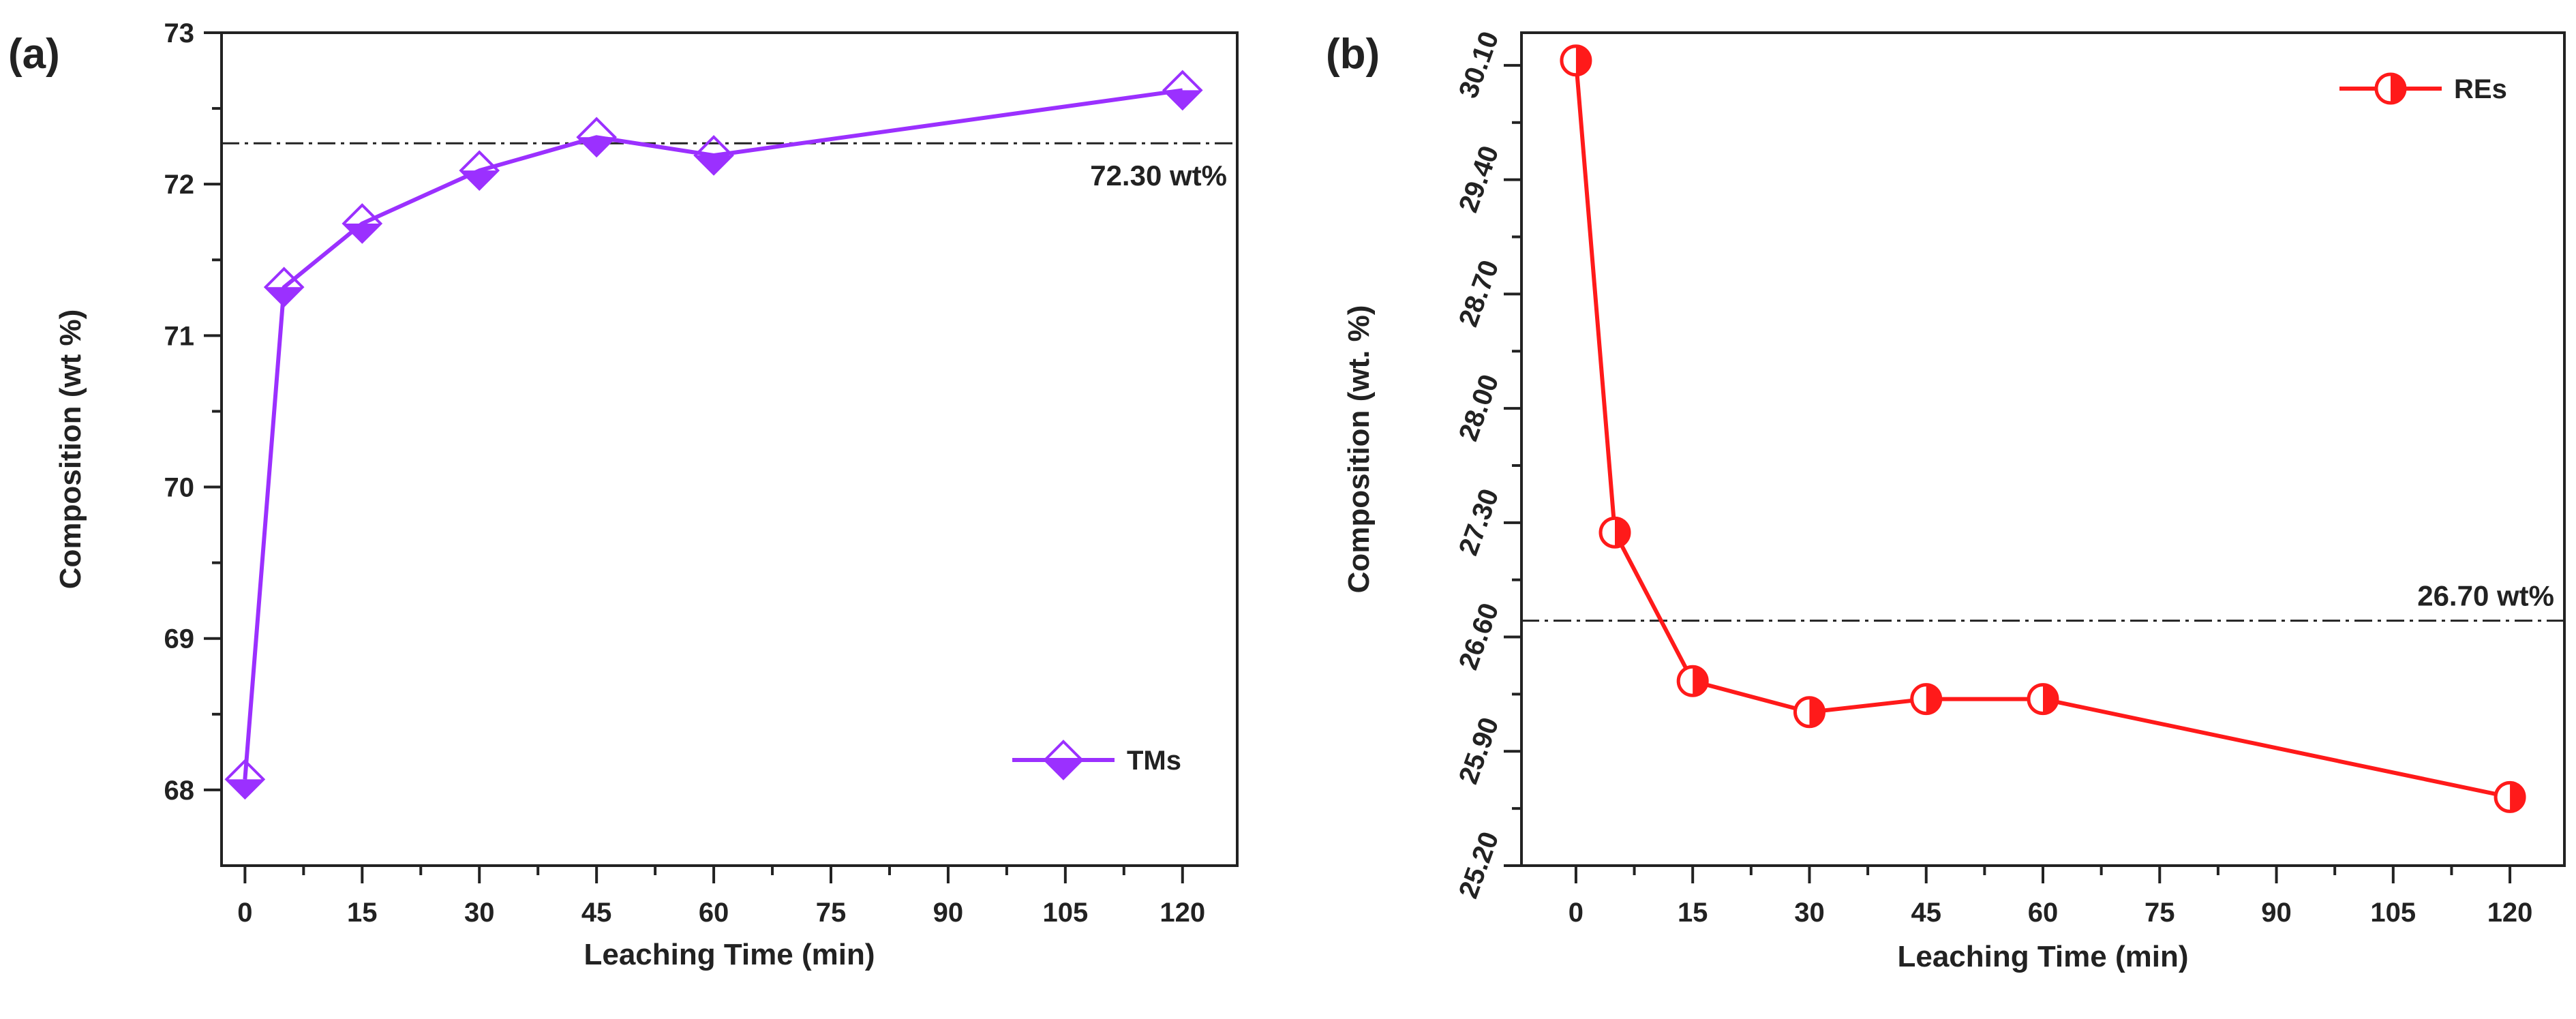 This screenshot has width=2576, height=1019. Describe the element at coordinates (2485, 596) in the screenshot. I see `reference-line-label: 26.70 wt%` at that location.